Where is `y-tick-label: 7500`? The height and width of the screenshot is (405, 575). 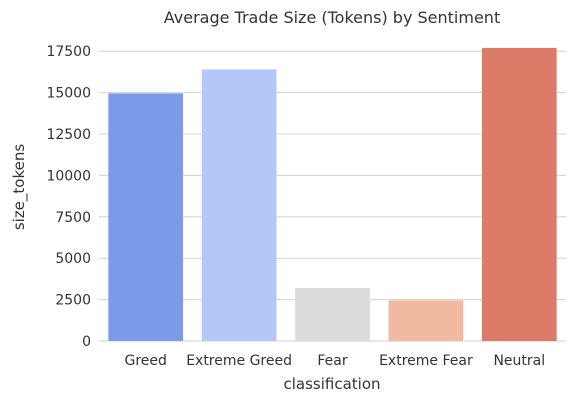
y-tick-label: 7500 is located at coordinates (73, 218).